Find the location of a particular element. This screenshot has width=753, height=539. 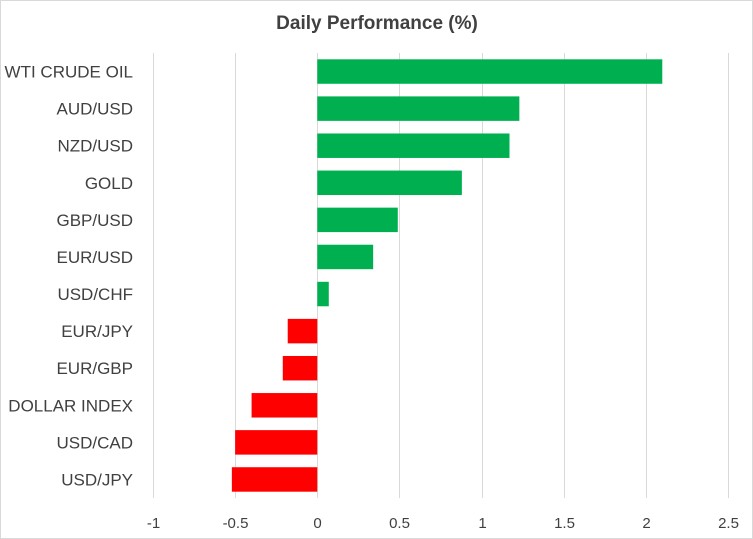

bar-nzd-usd is located at coordinates (413, 145).